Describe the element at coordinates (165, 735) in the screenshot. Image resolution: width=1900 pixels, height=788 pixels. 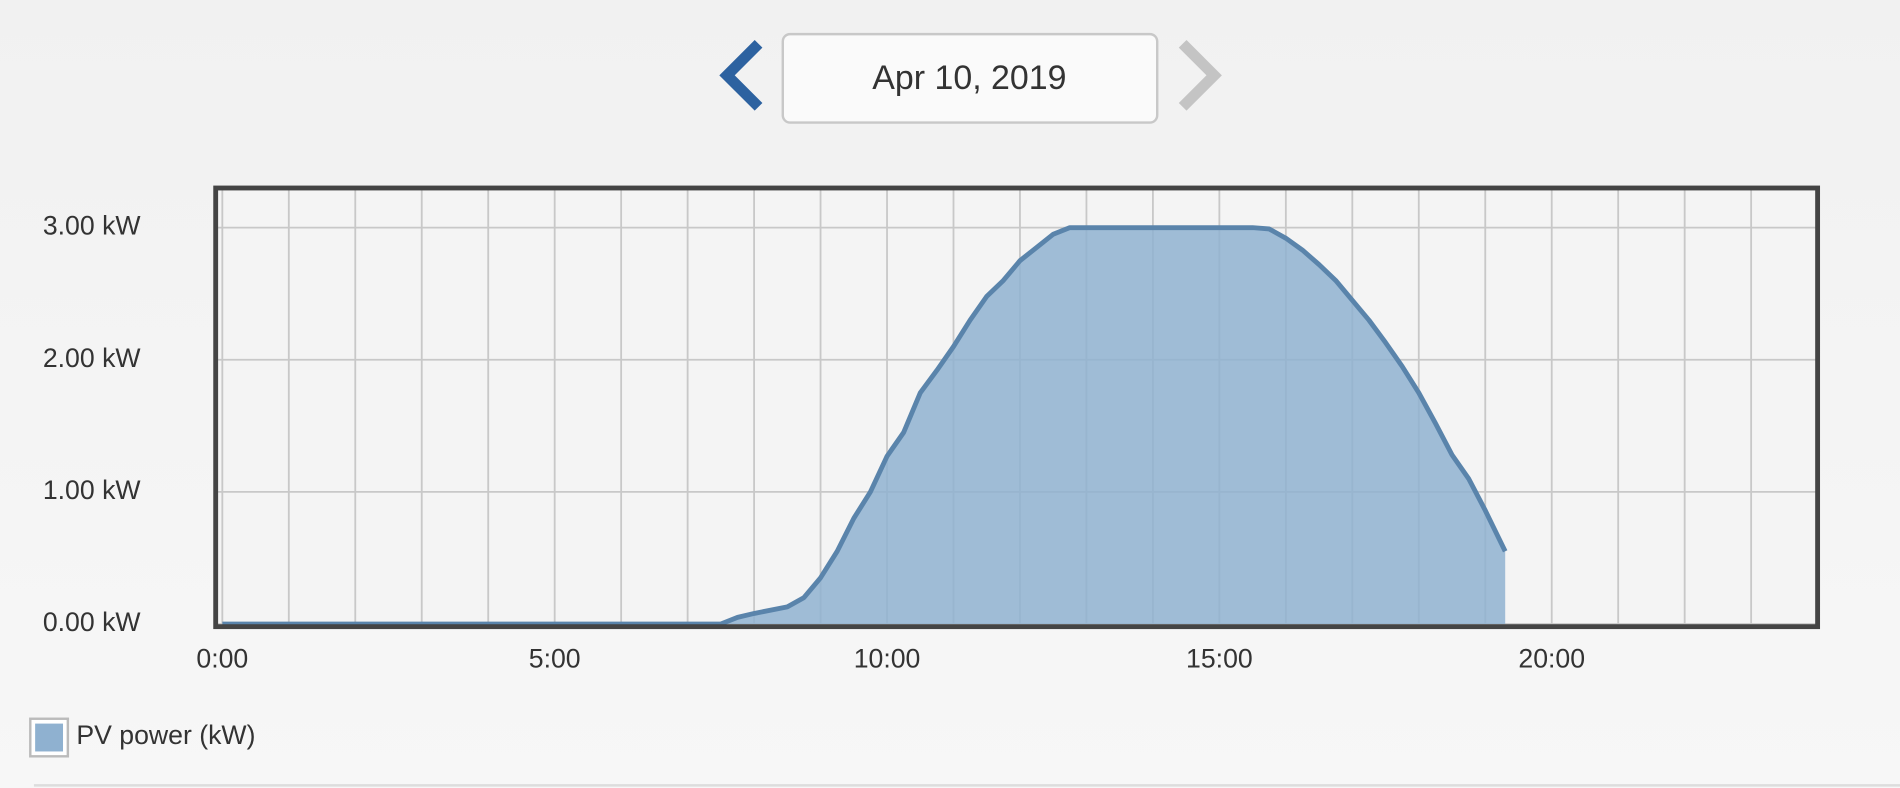
I see `legend-label: PV power (kW)` at that location.